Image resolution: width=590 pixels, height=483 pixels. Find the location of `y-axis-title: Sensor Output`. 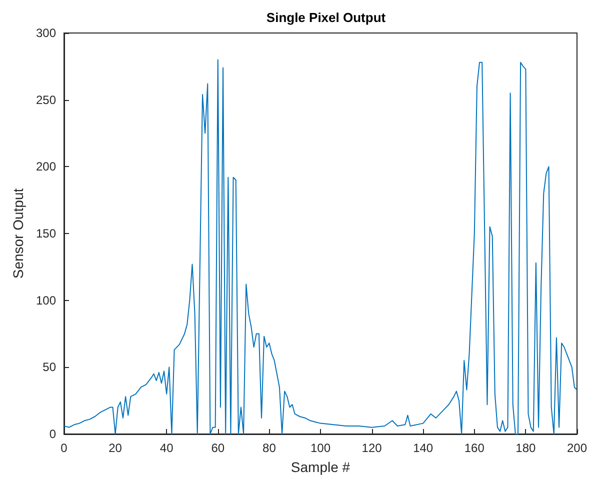

y-axis-title: Sensor Output is located at coordinates (18, 233).